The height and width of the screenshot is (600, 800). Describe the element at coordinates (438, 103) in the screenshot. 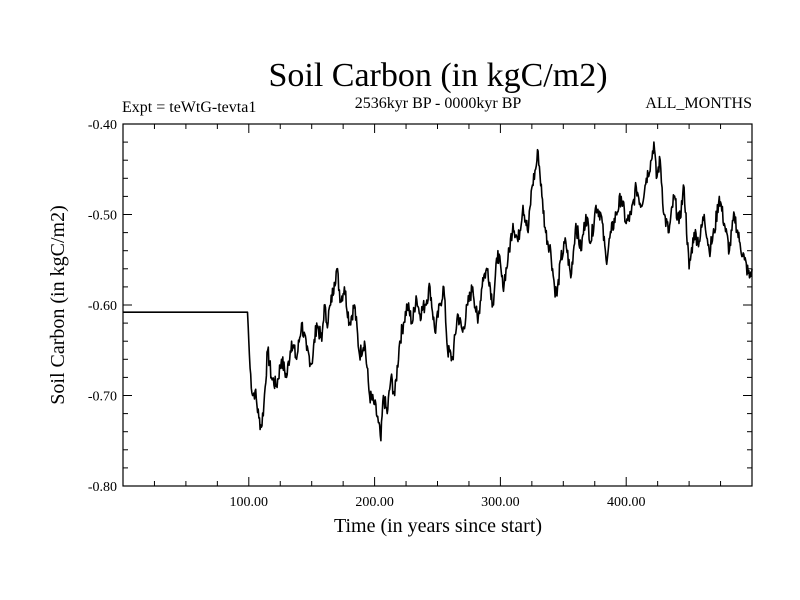

I see `period-label: 2536kyr BP - 0000kyr BP` at that location.